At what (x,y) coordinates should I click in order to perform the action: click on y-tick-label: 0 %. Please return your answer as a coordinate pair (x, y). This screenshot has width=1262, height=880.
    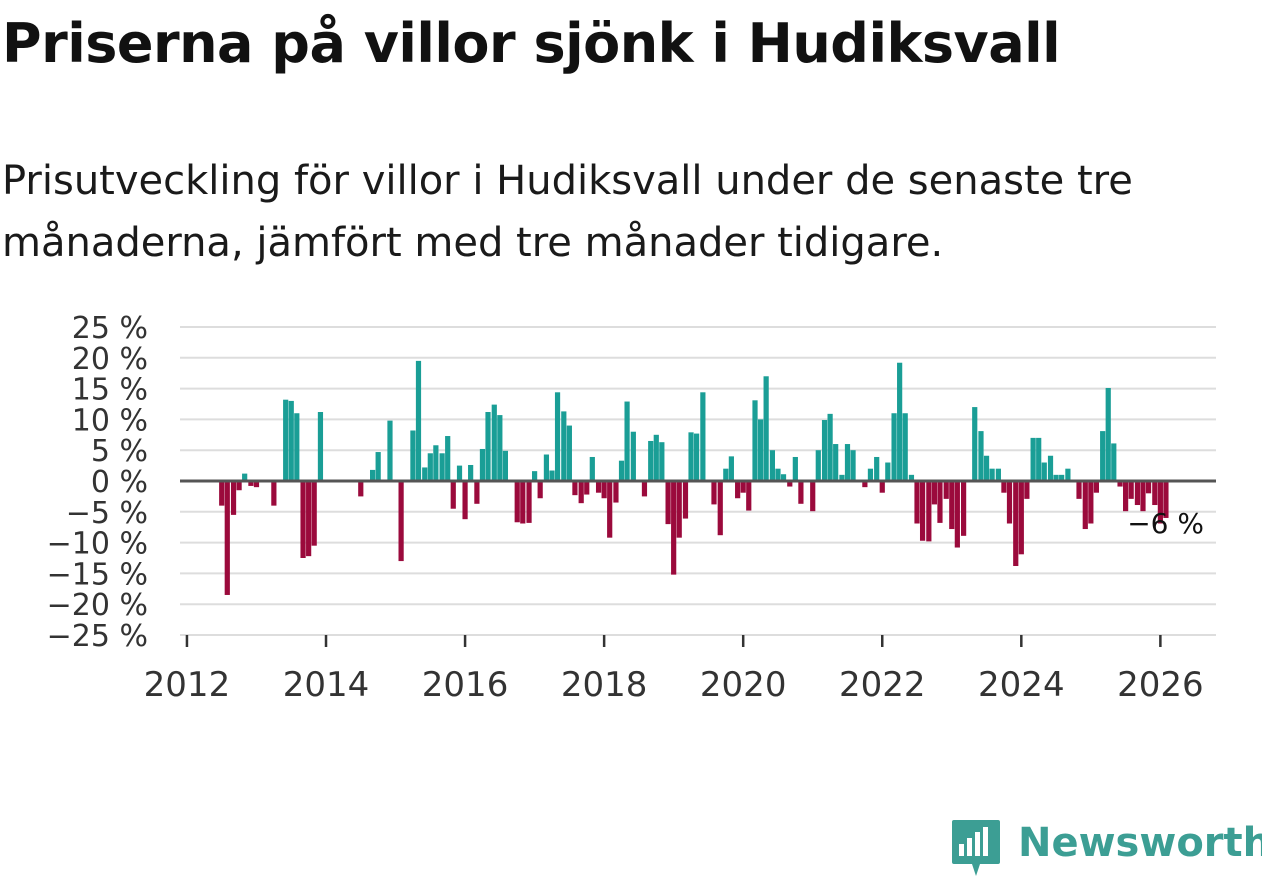
    Looking at the image, I should click on (119, 482).